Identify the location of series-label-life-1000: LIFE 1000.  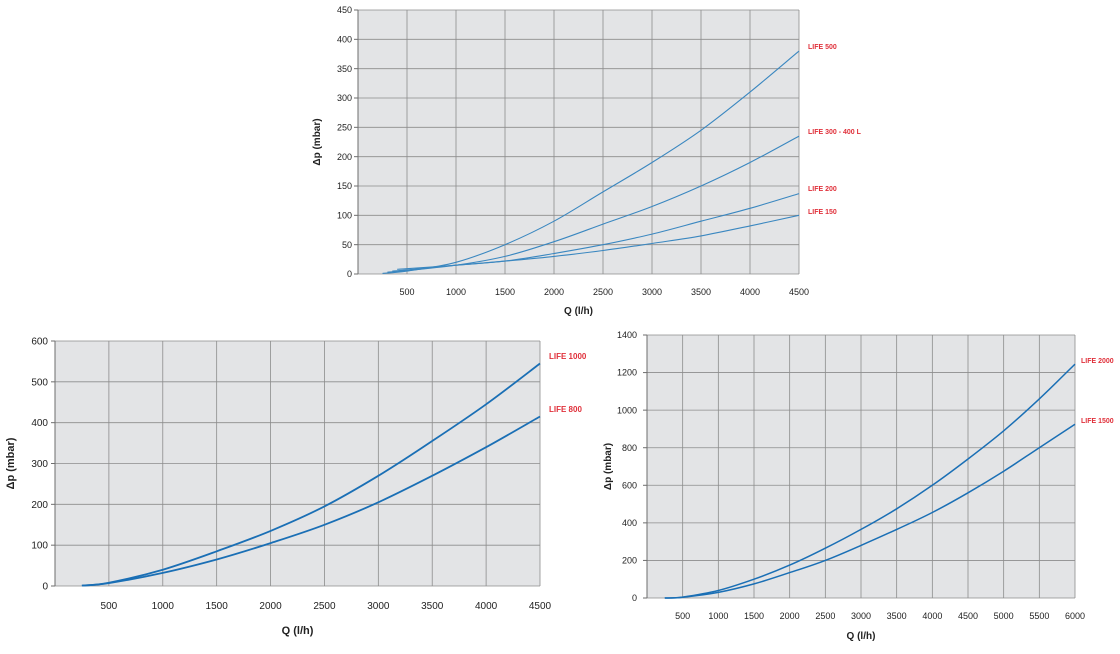
(568, 356).